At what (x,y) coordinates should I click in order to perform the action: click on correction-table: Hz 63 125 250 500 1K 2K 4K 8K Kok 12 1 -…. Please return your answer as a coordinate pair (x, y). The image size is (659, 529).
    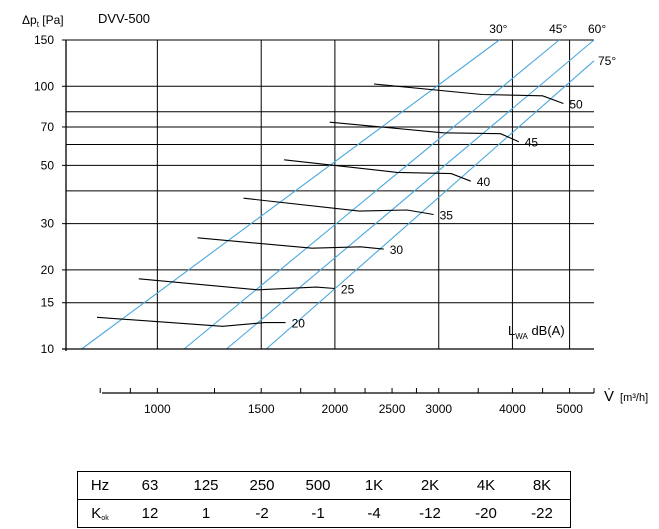
    Looking at the image, I should click on (324, 499).